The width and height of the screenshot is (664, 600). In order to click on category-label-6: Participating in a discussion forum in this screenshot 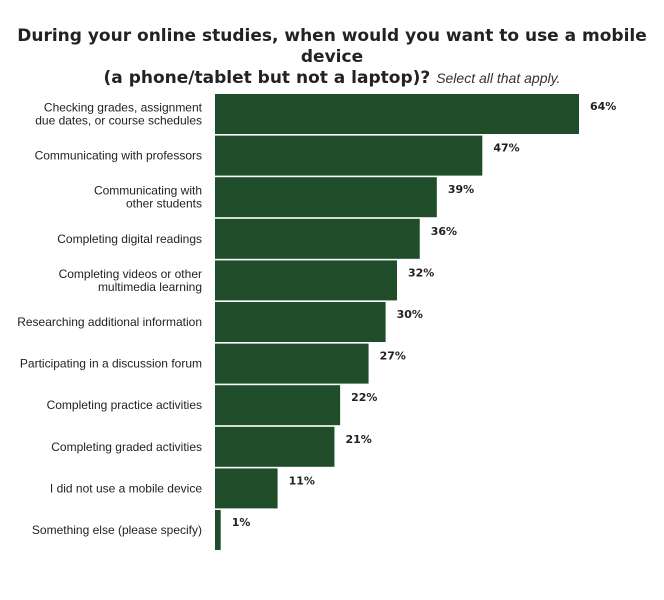, I will do `click(111, 364)`.